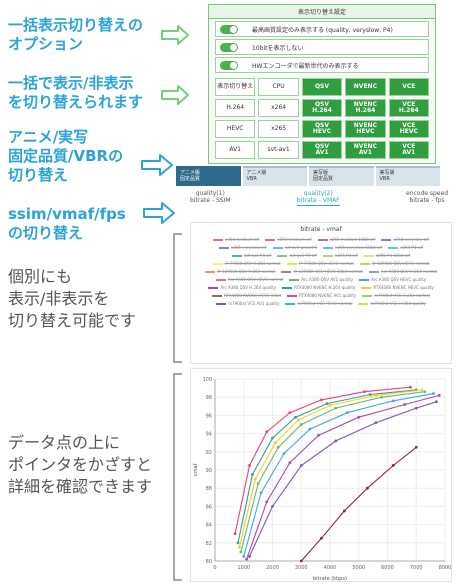  I want to click on callout-bulk-toggle: 一括で表示/非表示 を切り替えられます, so click(76, 92).